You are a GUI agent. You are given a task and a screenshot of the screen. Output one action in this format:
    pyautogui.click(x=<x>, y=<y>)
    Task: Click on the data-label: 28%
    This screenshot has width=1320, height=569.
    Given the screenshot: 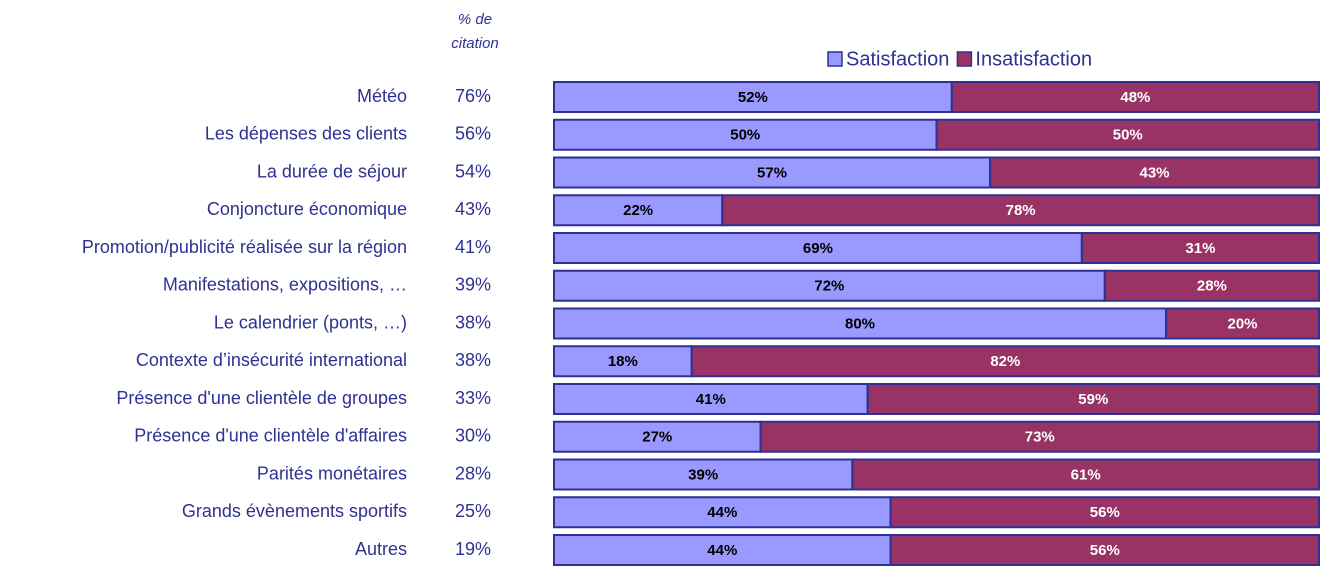 What is the action you would take?
    pyautogui.click(x=1212, y=286)
    